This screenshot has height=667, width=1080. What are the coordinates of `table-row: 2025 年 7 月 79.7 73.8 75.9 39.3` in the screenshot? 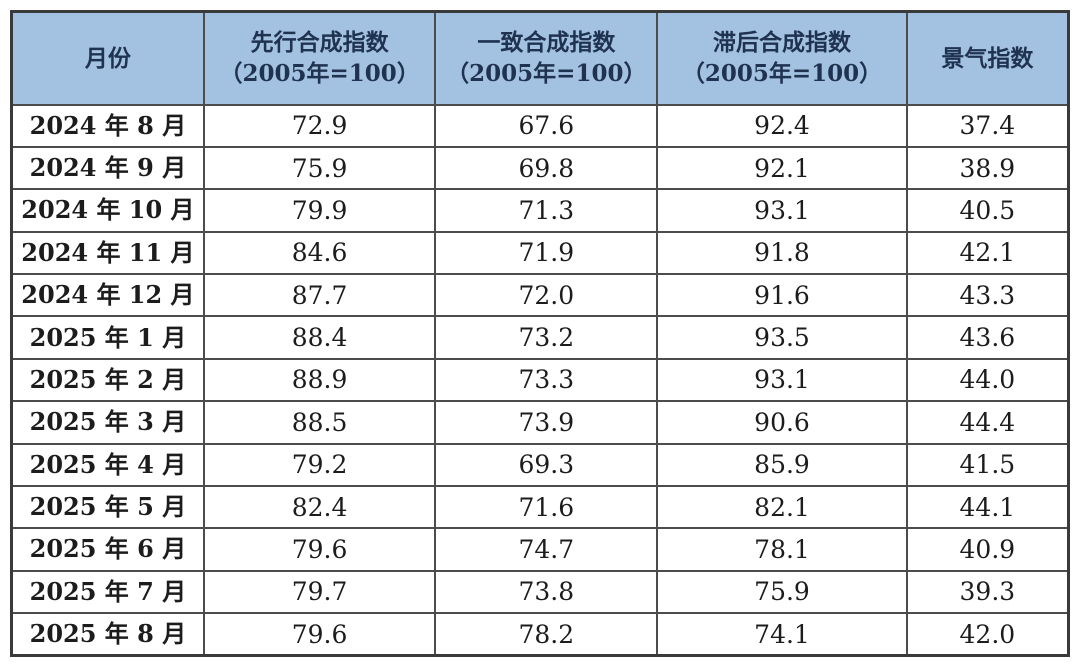 It's located at (540, 592).